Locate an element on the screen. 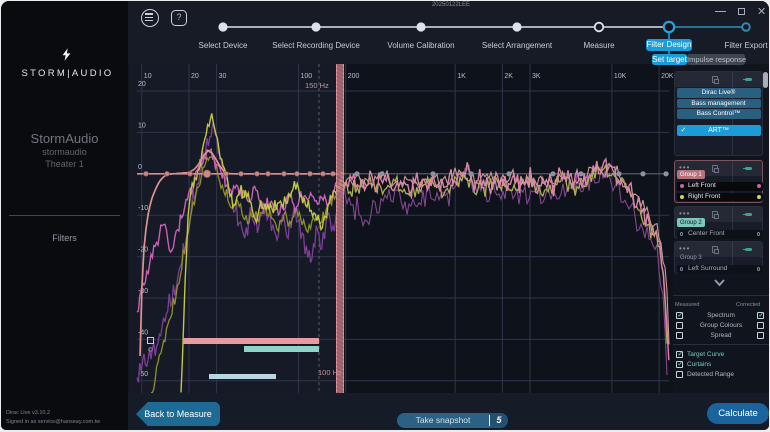 This screenshot has width=770, height=432. svg-text: 100 Hz is located at coordinates (330, 372).